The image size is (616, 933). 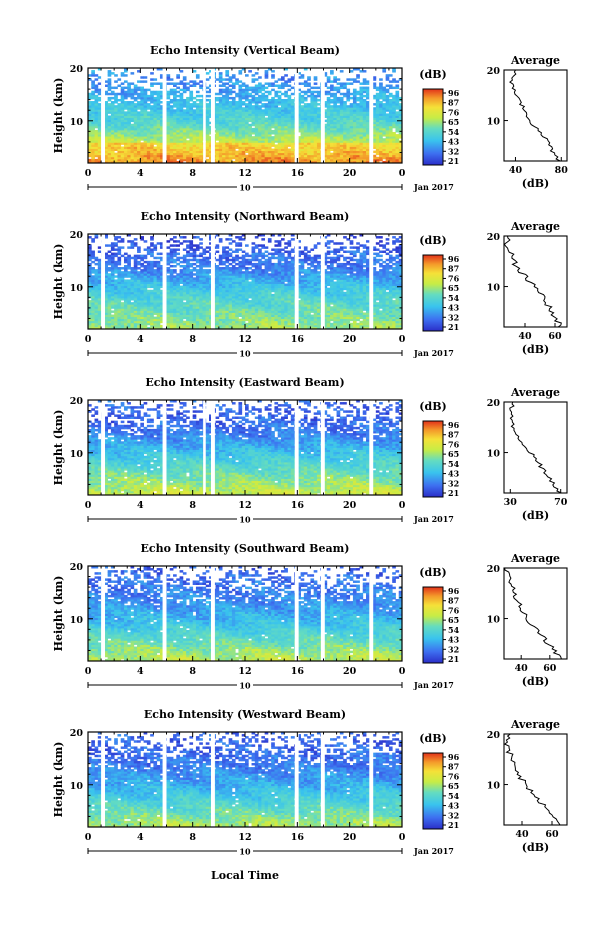 What do you see at coordinates (535, 183) in the screenshot?
I see `average-x-label: (dB)` at bounding box center [535, 183].